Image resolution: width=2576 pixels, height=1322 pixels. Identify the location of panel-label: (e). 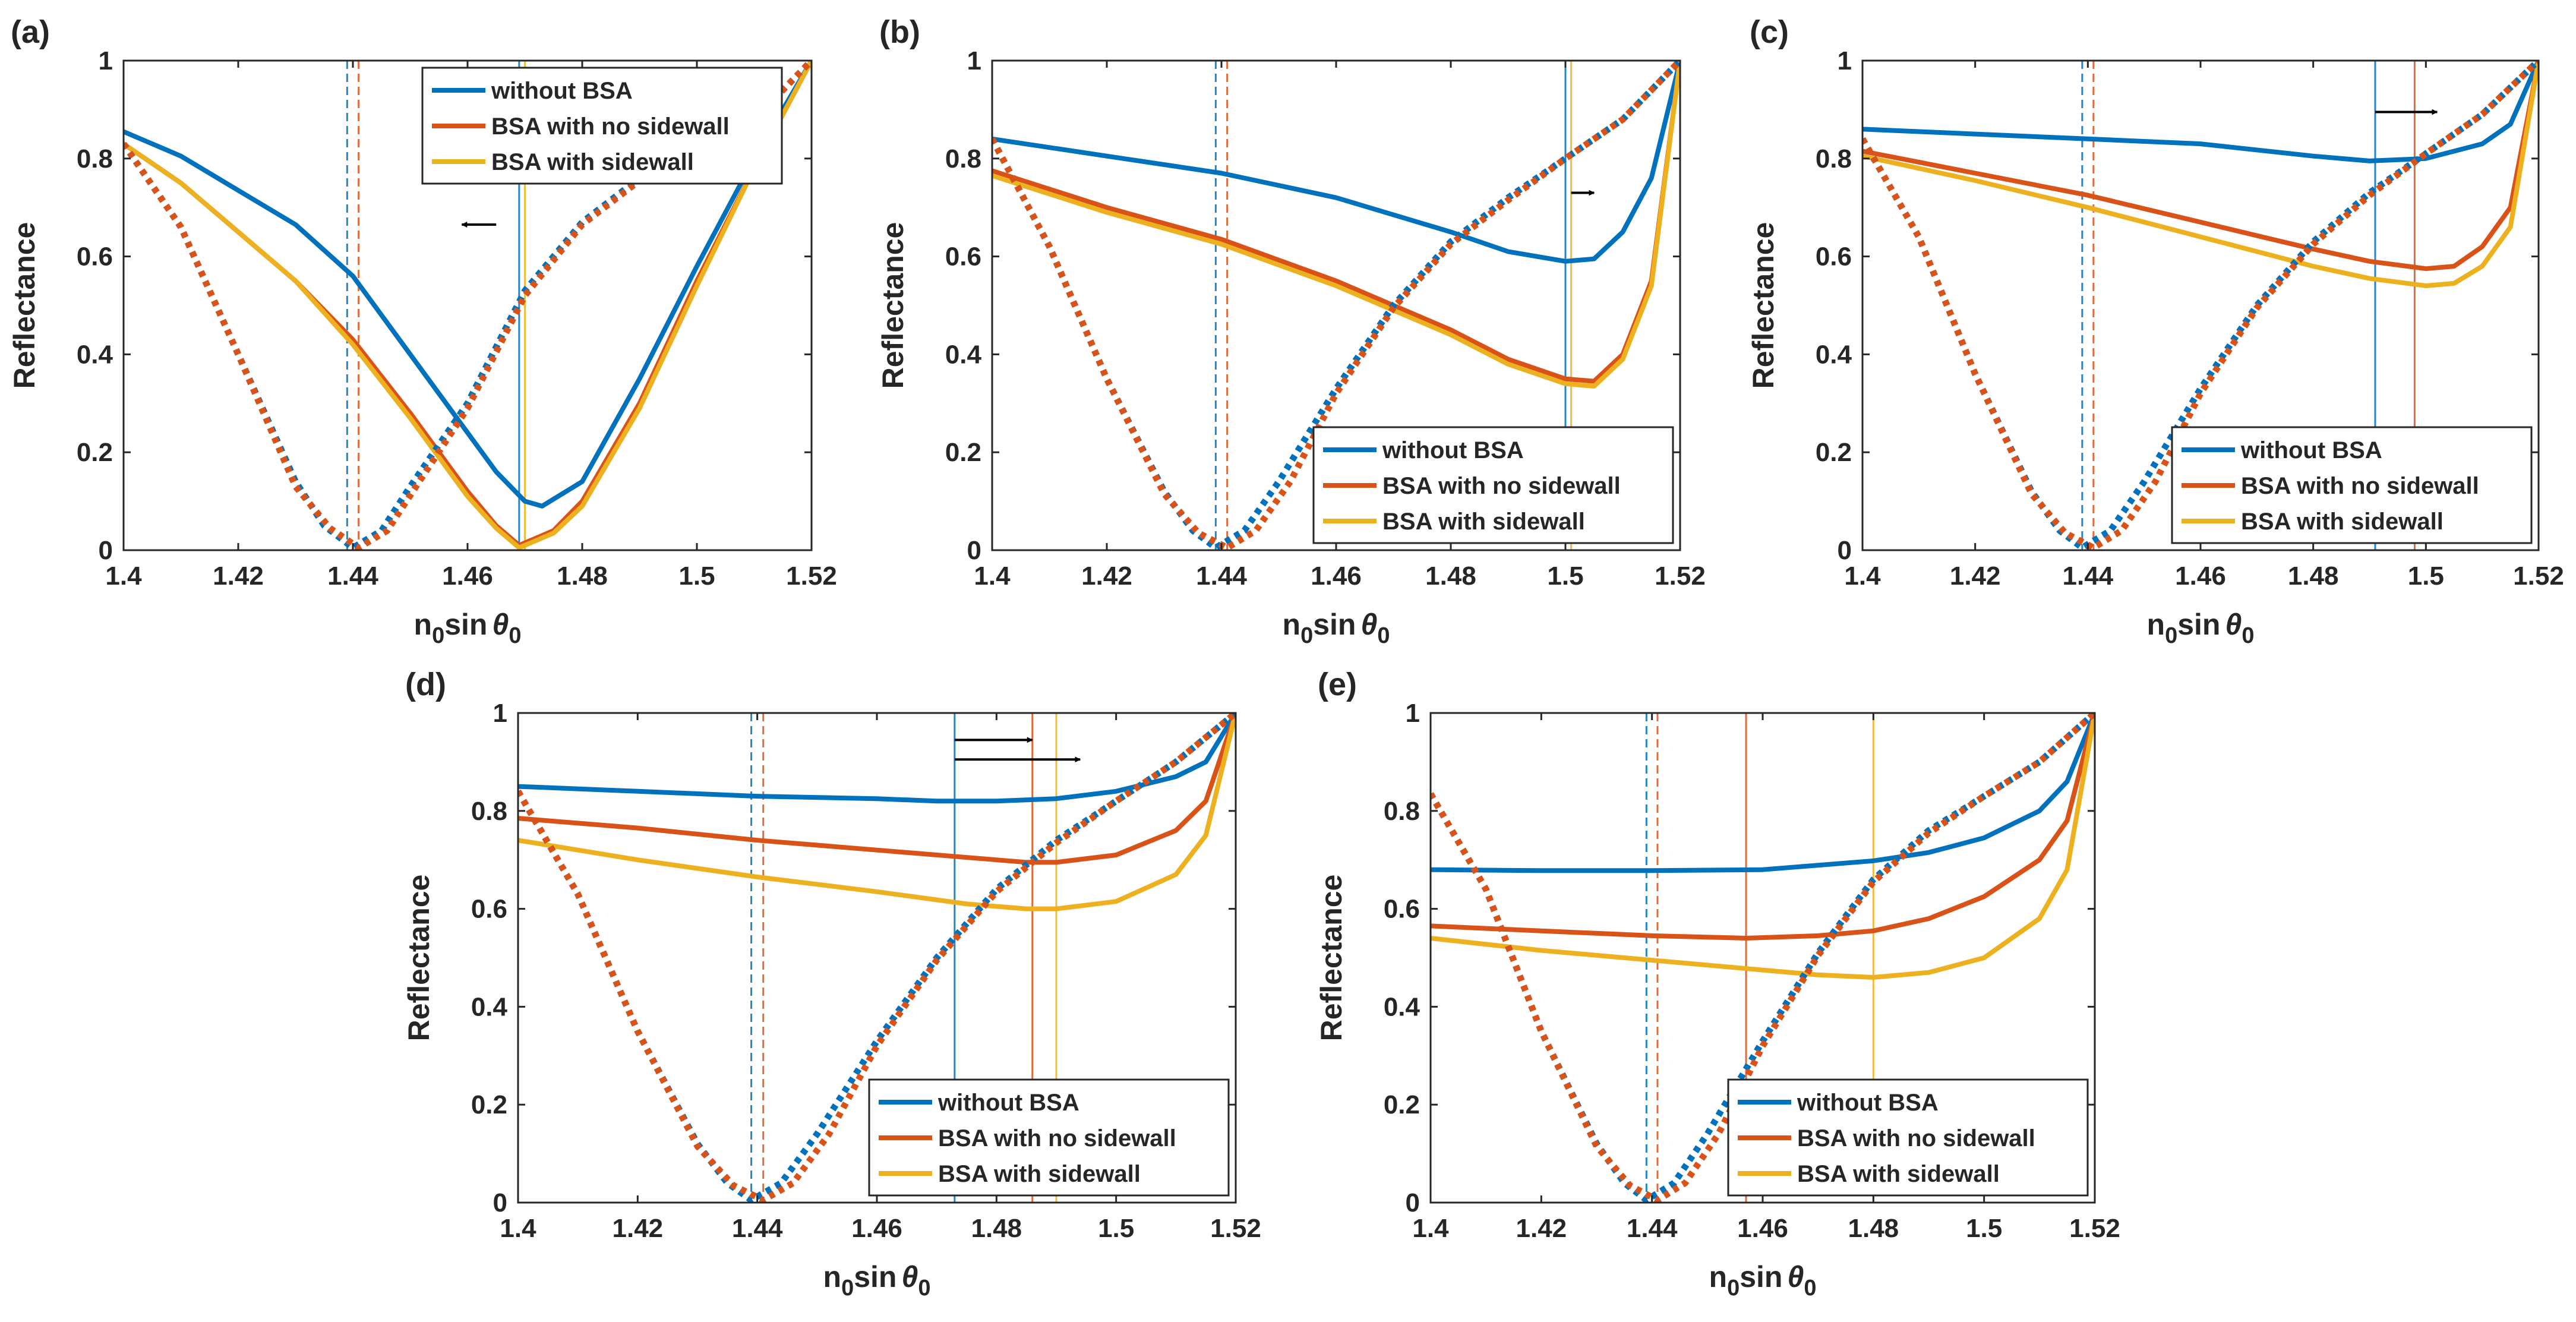
(1337, 684).